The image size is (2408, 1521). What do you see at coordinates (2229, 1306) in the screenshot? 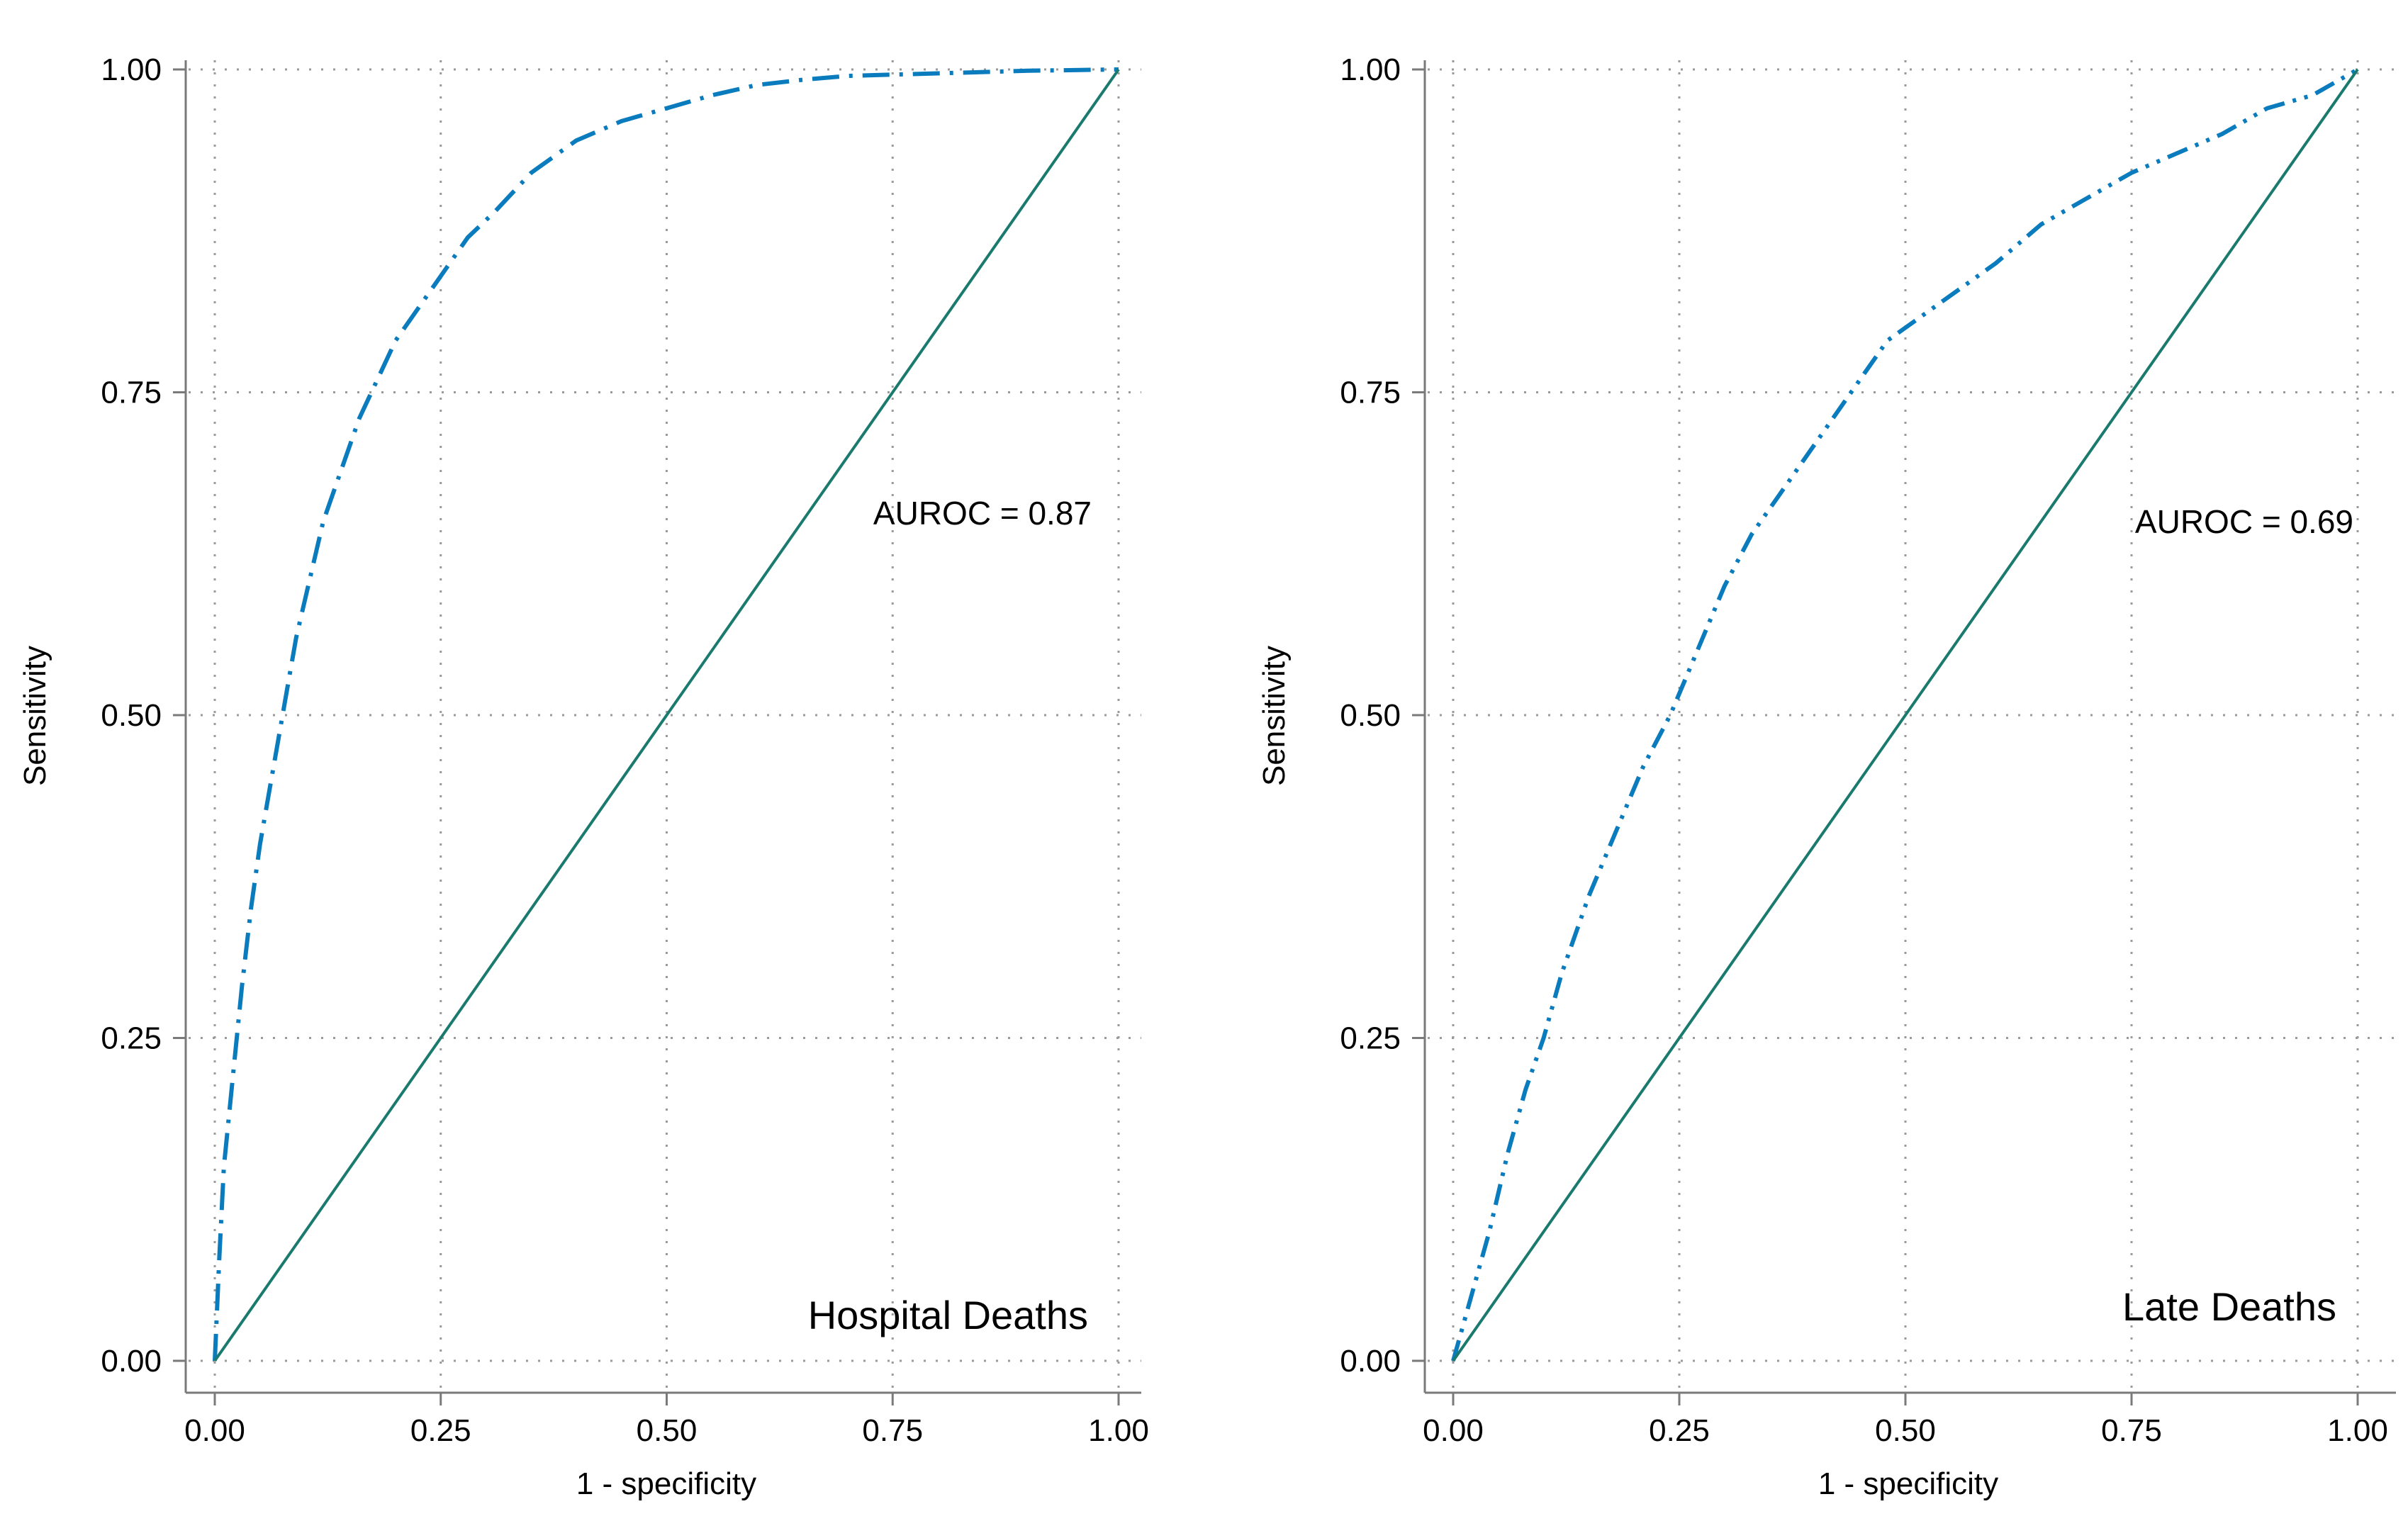
I see `panel-title: Late Deaths` at bounding box center [2229, 1306].